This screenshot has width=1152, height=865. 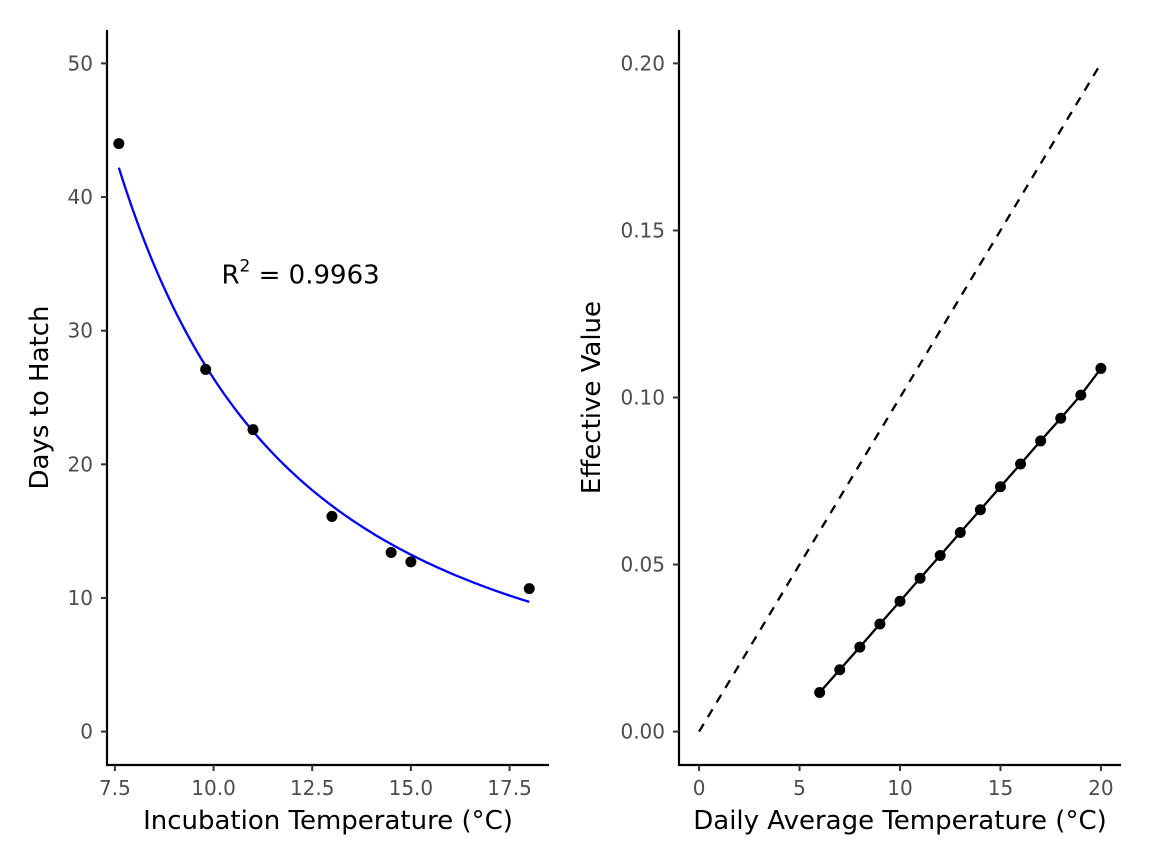 I want to click on x-tick-label: 7.5, so click(x=115, y=788).